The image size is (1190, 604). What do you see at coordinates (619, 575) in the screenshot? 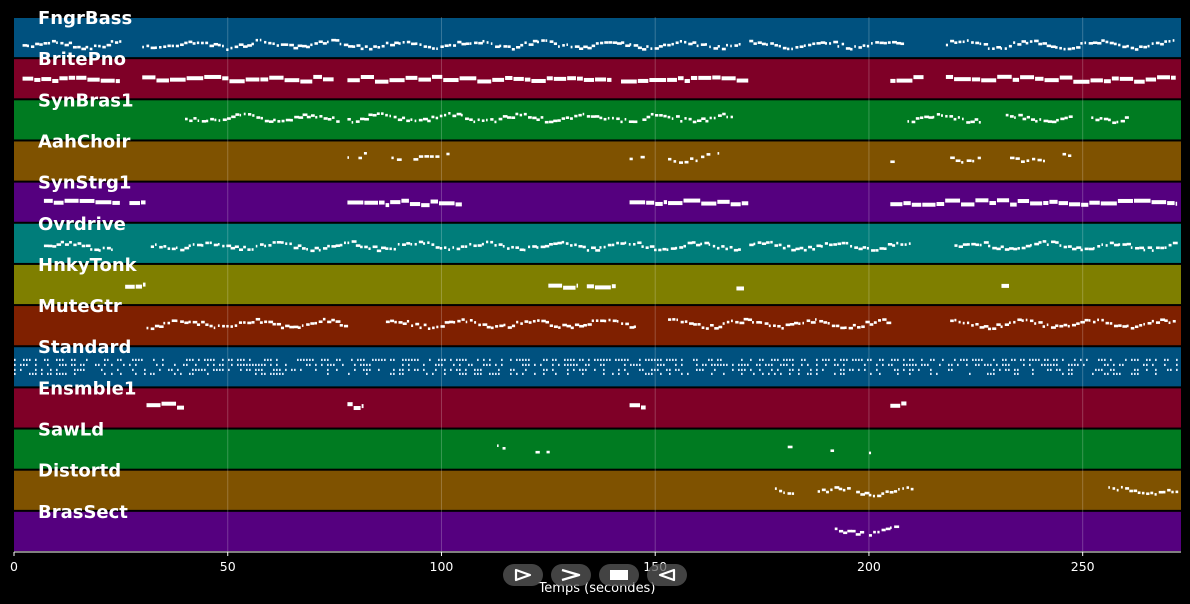
I see `stop-button` at bounding box center [619, 575].